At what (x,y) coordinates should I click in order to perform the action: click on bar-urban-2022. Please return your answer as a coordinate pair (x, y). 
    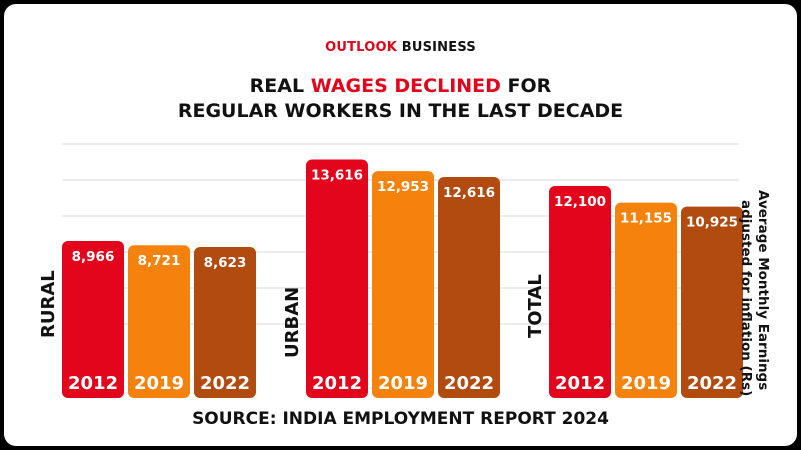
    Looking at the image, I should click on (469, 287).